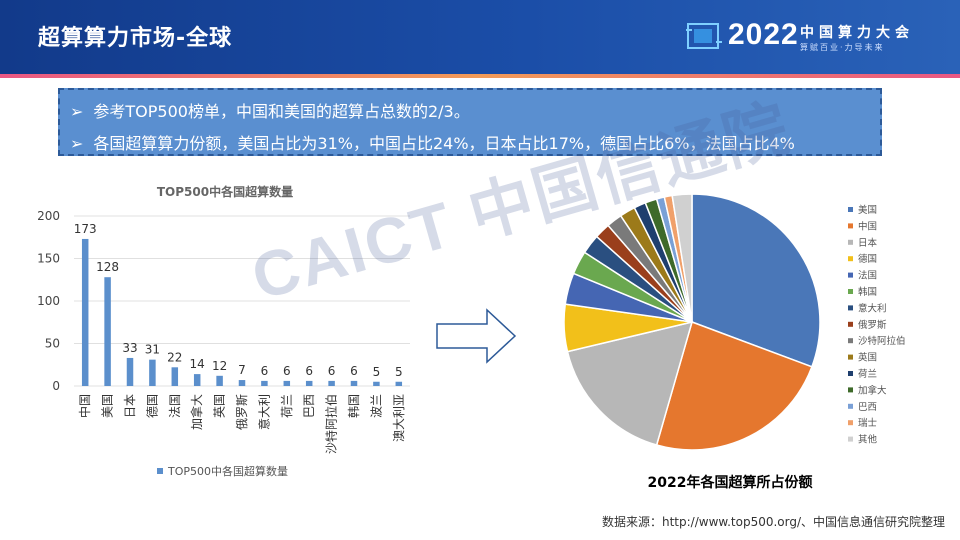 The image size is (960, 540). What do you see at coordinates (309, 406) in the screenshot?
I see `x-tick-label: 巴西` at bounding box center [309, 406].